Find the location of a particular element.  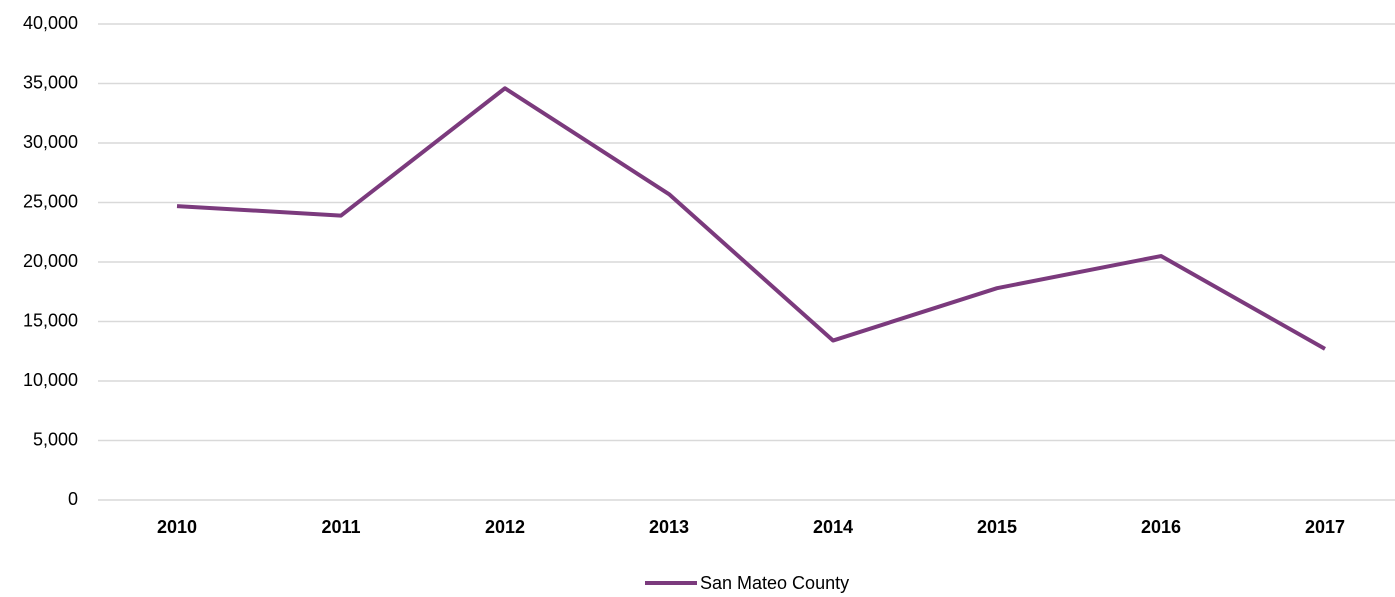

y-tick-label: 35,000 is located at coordinates (50, 82).